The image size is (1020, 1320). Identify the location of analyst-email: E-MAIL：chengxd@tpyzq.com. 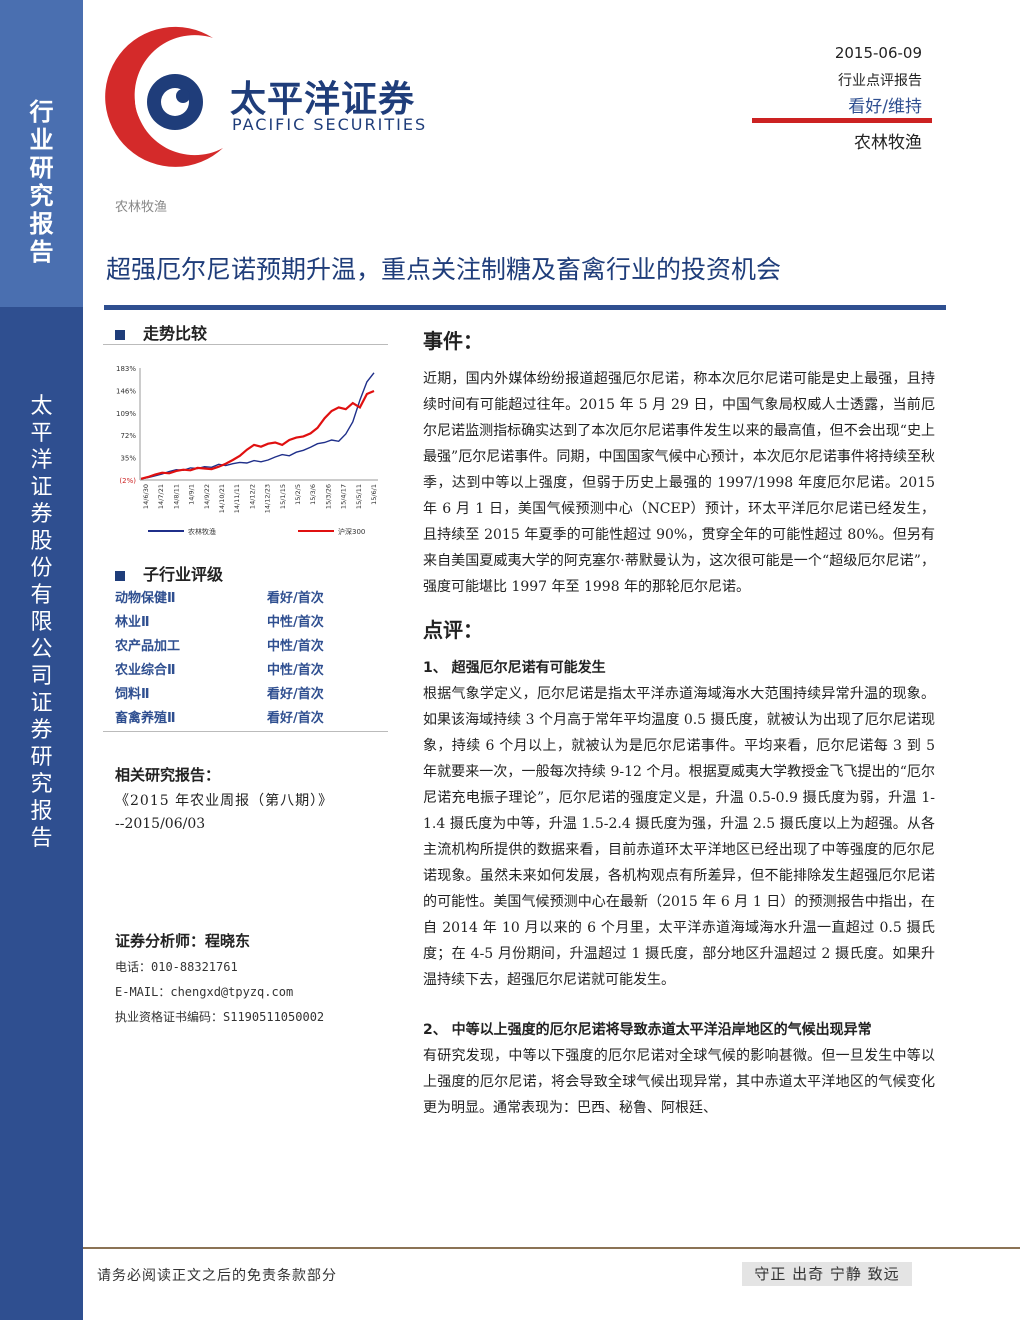
(204, 992).